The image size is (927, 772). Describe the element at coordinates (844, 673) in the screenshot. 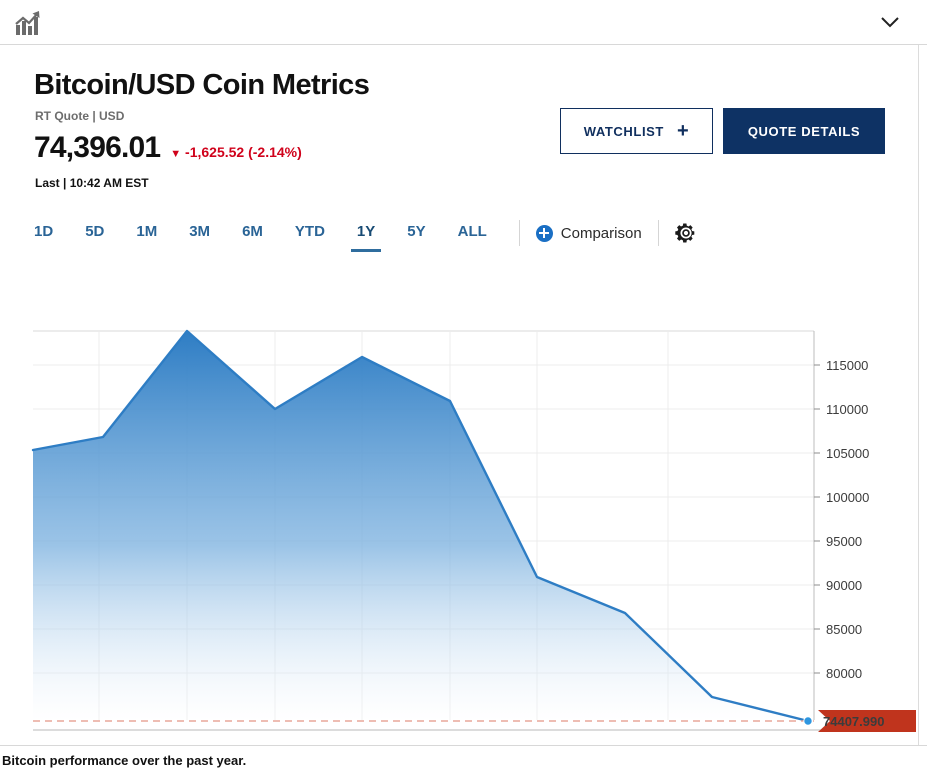

I see `y-tick-label-80000: 80000` at that location.